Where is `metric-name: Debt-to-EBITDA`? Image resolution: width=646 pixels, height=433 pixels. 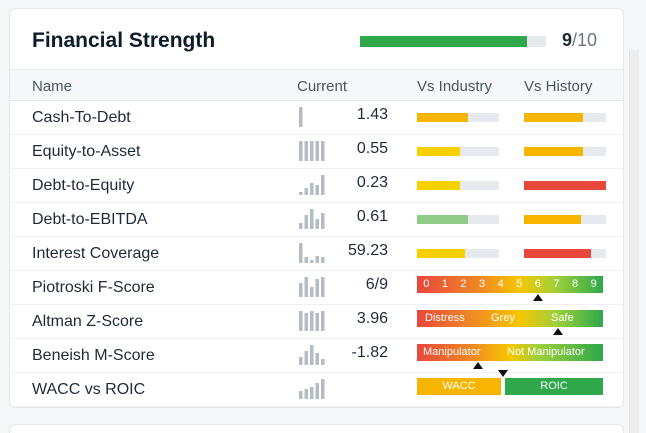 metric-name: Debt-to-EBITDA is located at coordinates (90, 219).